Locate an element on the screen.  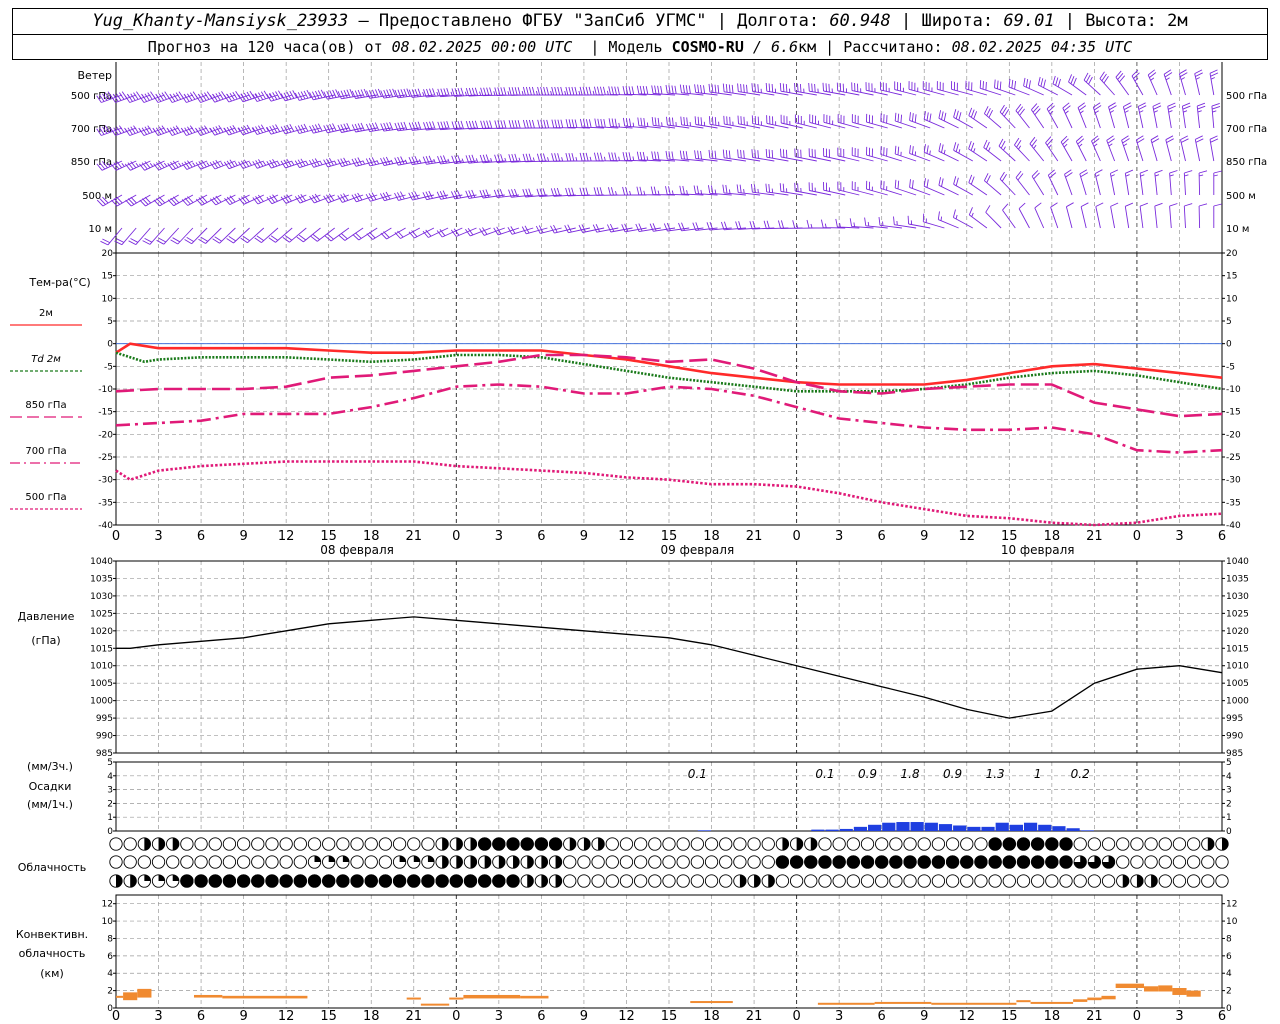
y-tick-label-right: 15 is located at coordinates (1231, 277).